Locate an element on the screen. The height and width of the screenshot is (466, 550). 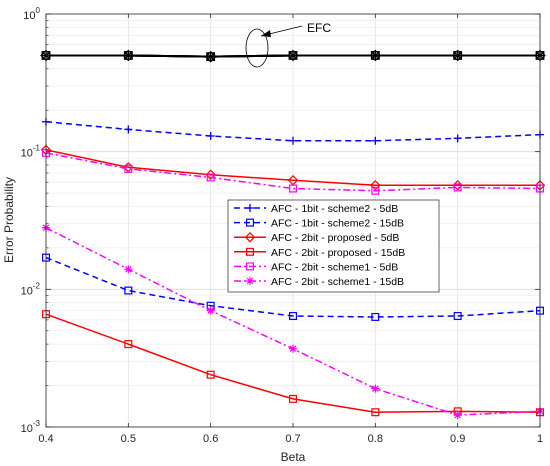
y-tick-label: 10⁻¹ is located at coordinates (31, 152).